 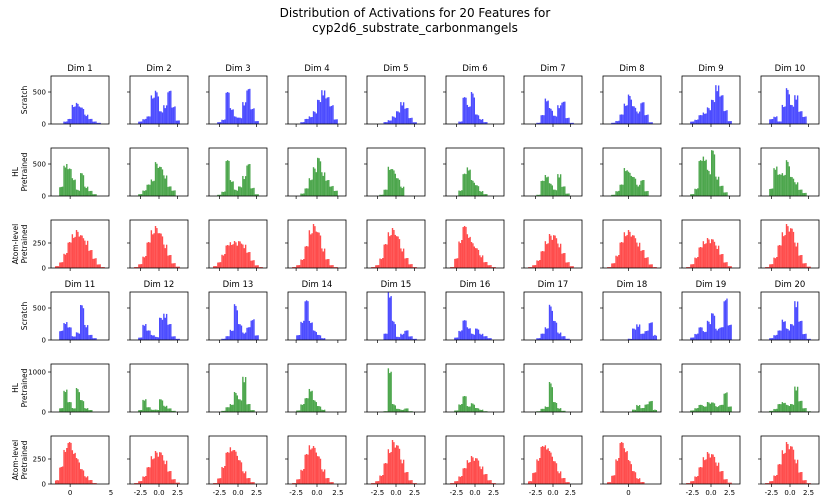 I want to click on x-tick-label: 0.0, so click(x=158, y=493).